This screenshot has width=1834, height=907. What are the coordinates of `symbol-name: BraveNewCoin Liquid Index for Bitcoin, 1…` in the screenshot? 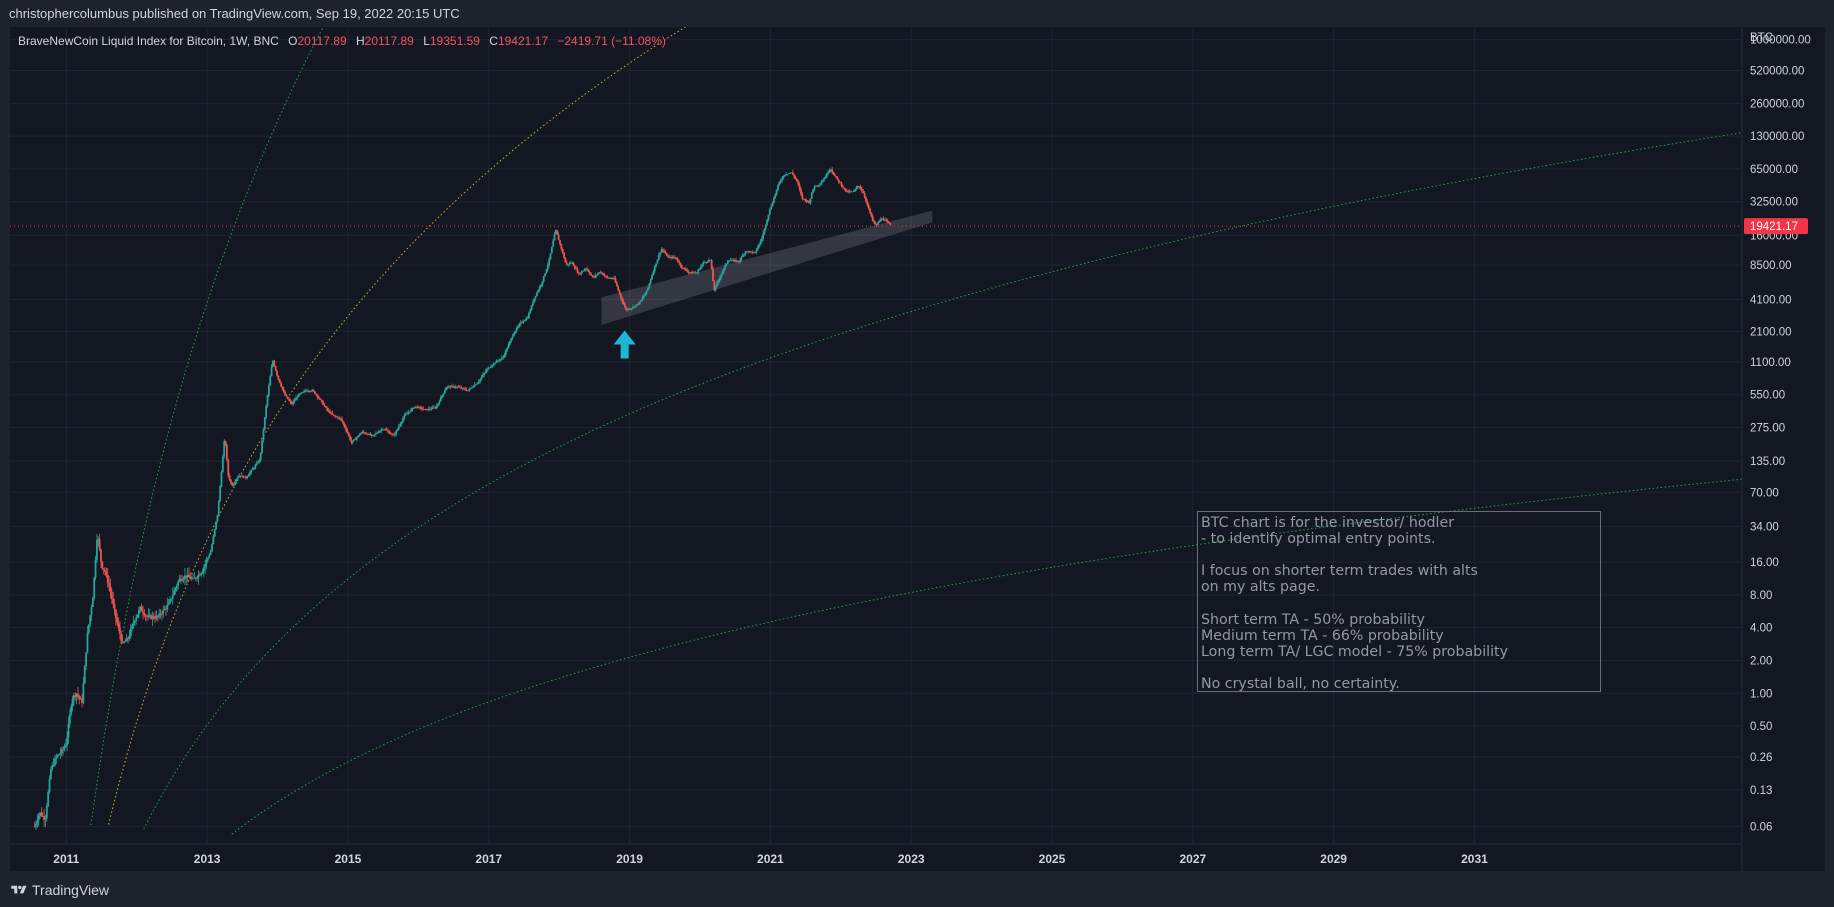 It's located at (148, 41).